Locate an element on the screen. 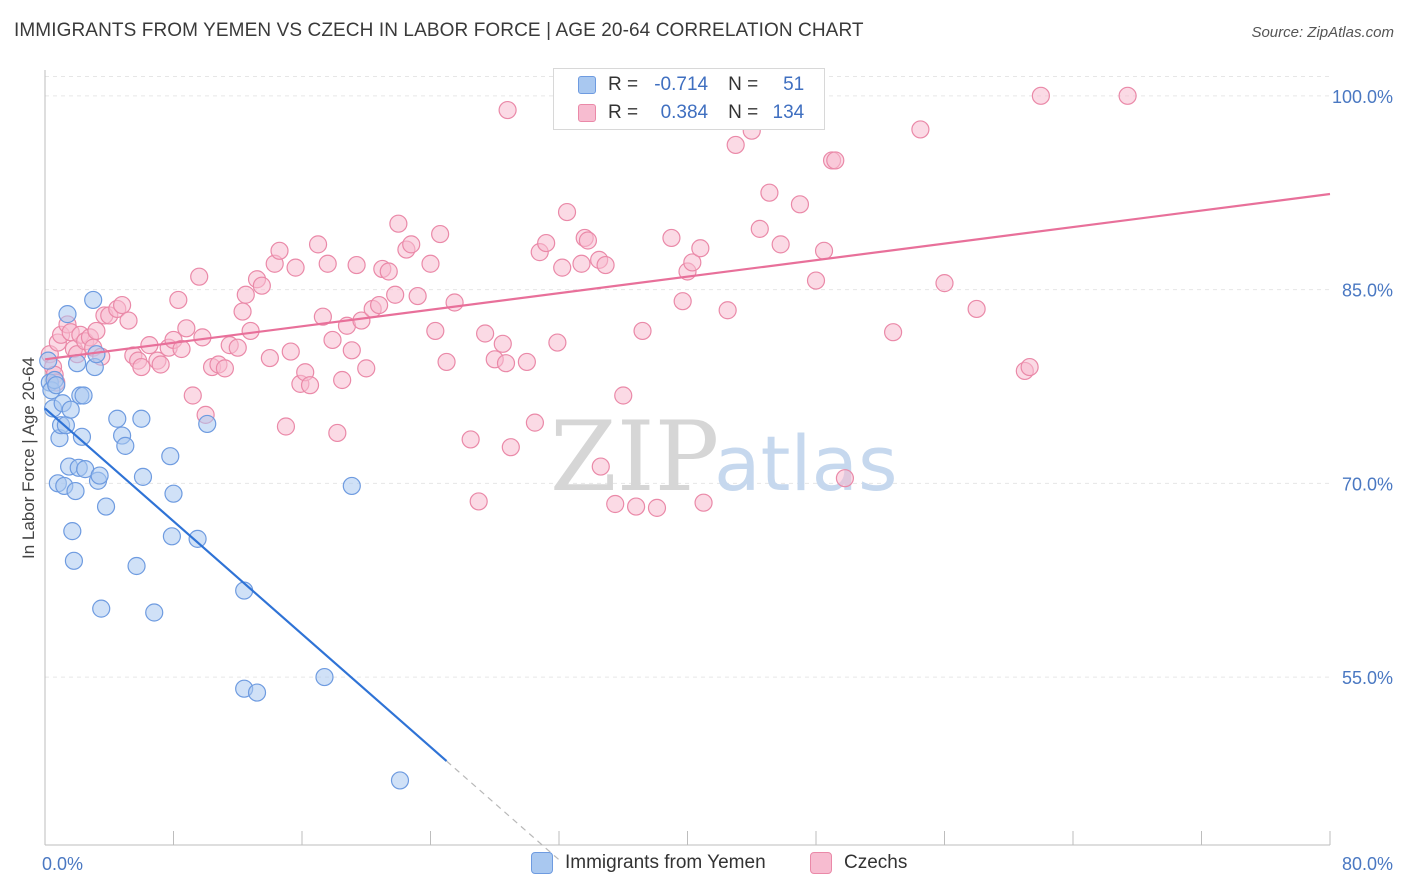 This screenshot has height=892, width=1406. y-tick-label: 100.0% is located at coordinates (1362, 97).